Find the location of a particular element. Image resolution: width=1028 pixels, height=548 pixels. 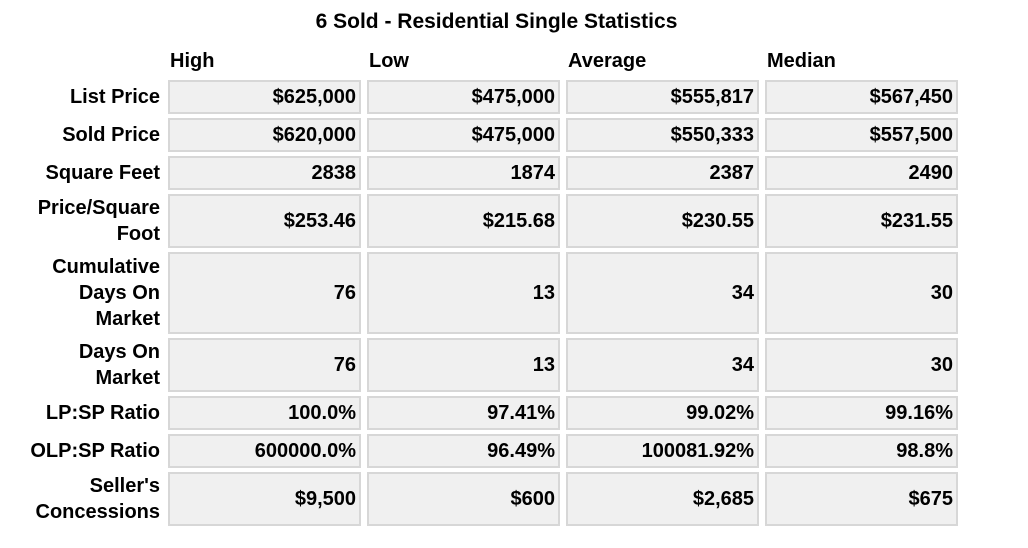

row-label: Price/Square Foot is located at coordinates (98, 221).